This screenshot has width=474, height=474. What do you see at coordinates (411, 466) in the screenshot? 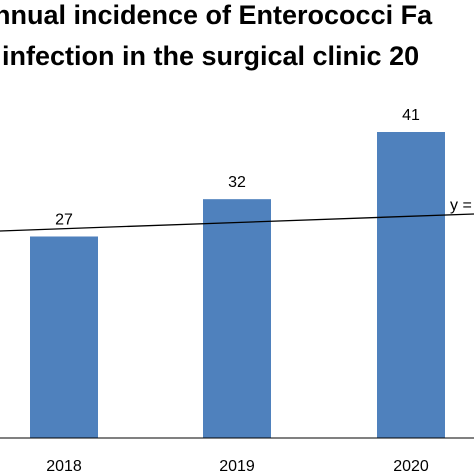
I see `x-tick-label-2020: 2020` at bounding box center [411, 466].